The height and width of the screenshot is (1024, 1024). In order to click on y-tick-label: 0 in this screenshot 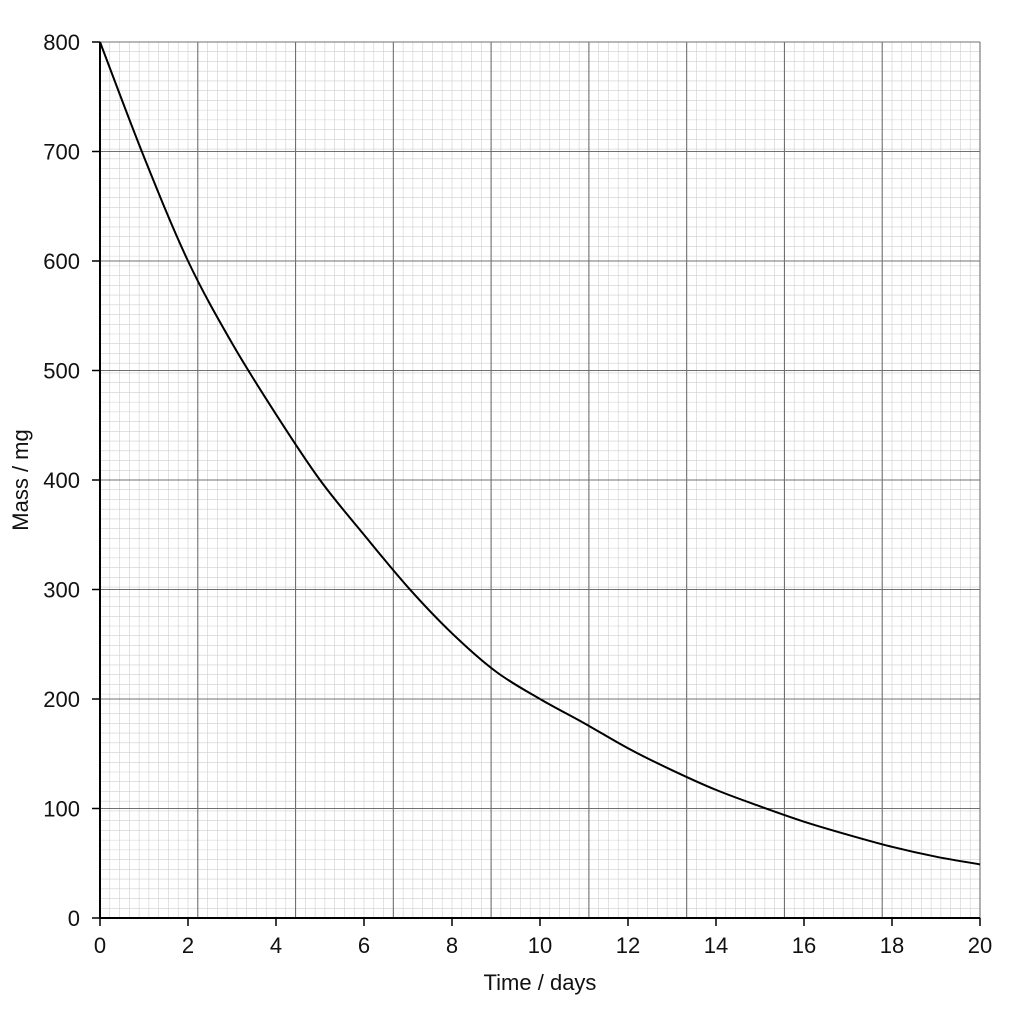, I will do `click(74, 918)`.